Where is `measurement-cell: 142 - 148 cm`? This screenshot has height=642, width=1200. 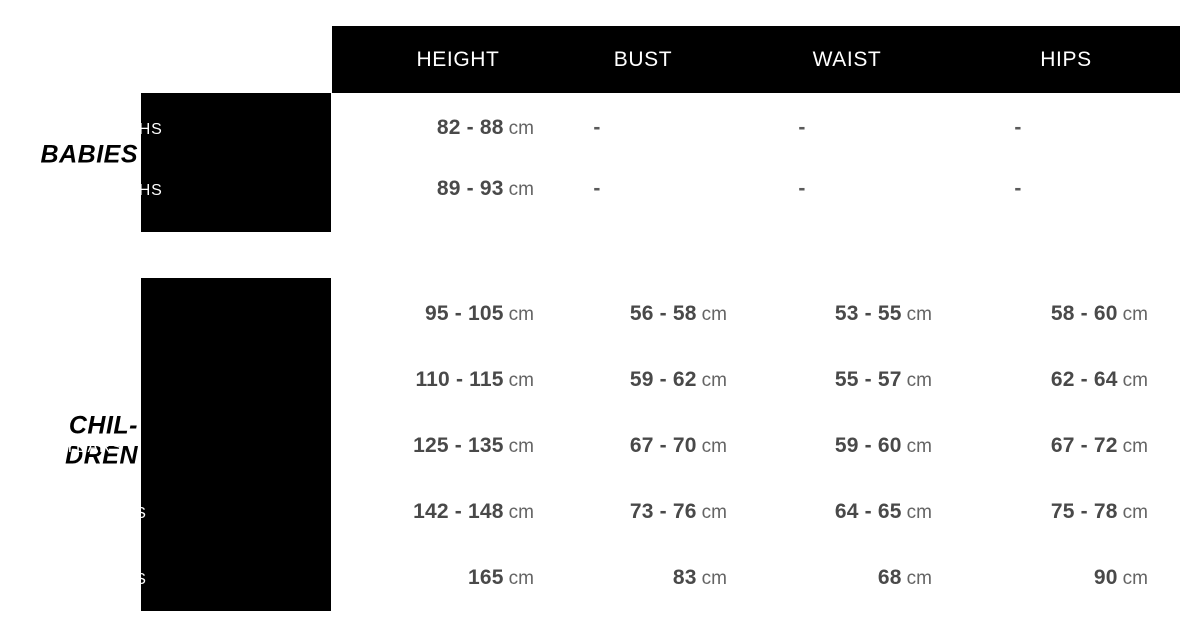
measurement-cell: 142 - 148 cm is located at coordinates (404, 512).